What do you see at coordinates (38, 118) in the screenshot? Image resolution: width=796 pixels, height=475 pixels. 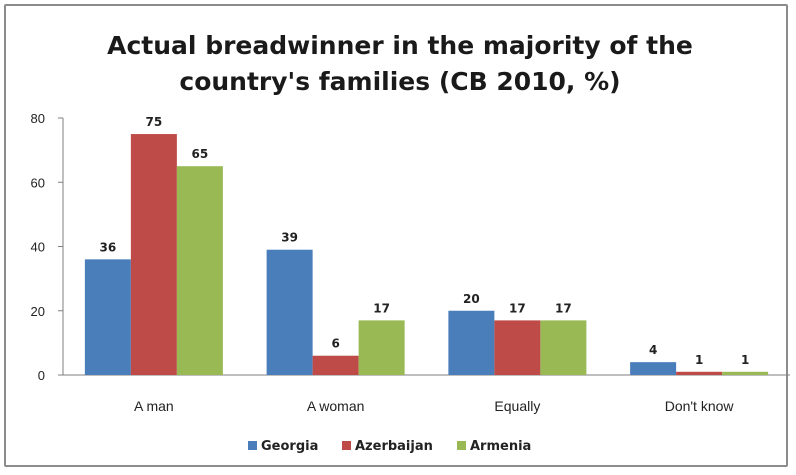 I see `y-tick-label: 80` at bounding box center [38, 118].